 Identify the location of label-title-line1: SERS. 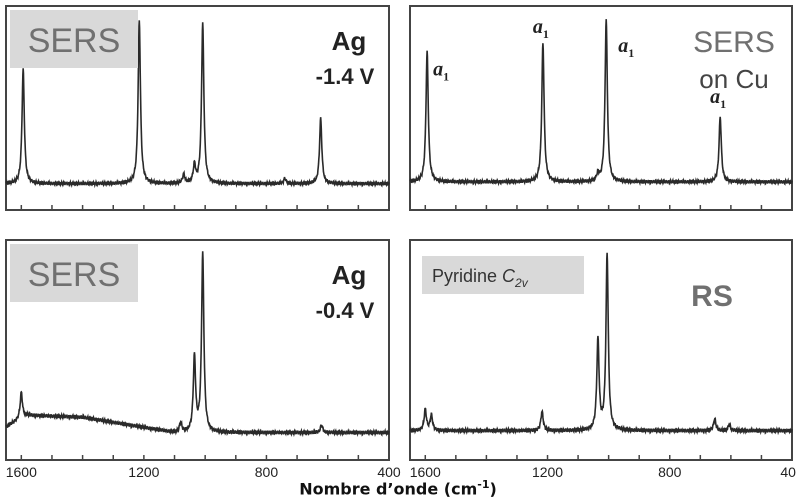
(734, 42).